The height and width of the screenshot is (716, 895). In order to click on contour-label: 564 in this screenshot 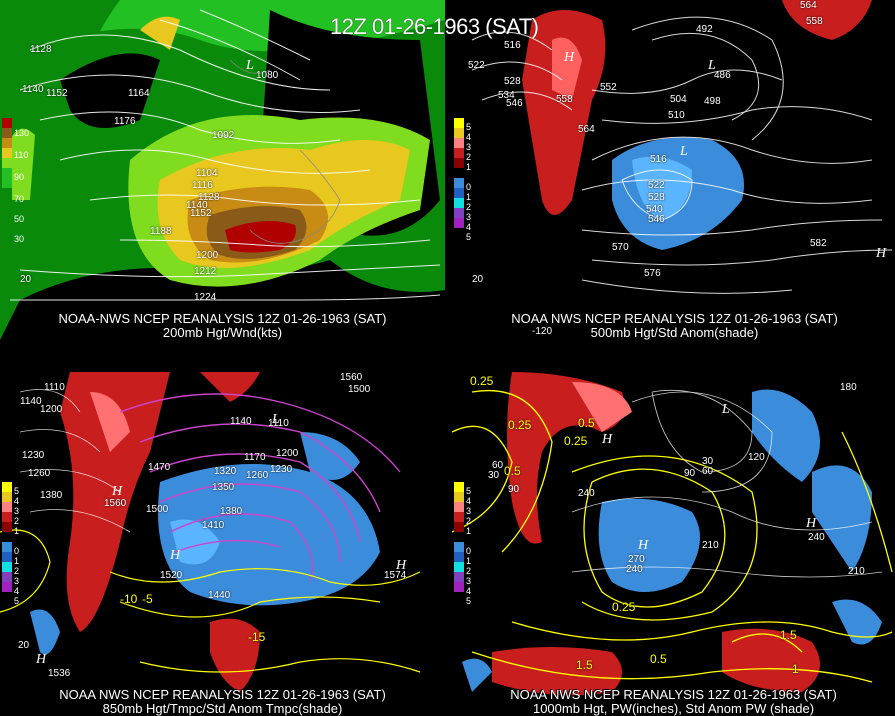, I will do `click(808, 5)`.